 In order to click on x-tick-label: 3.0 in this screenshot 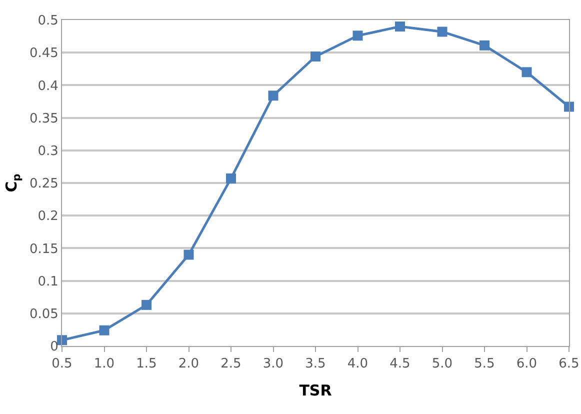, I will do `click(273, 364)`.